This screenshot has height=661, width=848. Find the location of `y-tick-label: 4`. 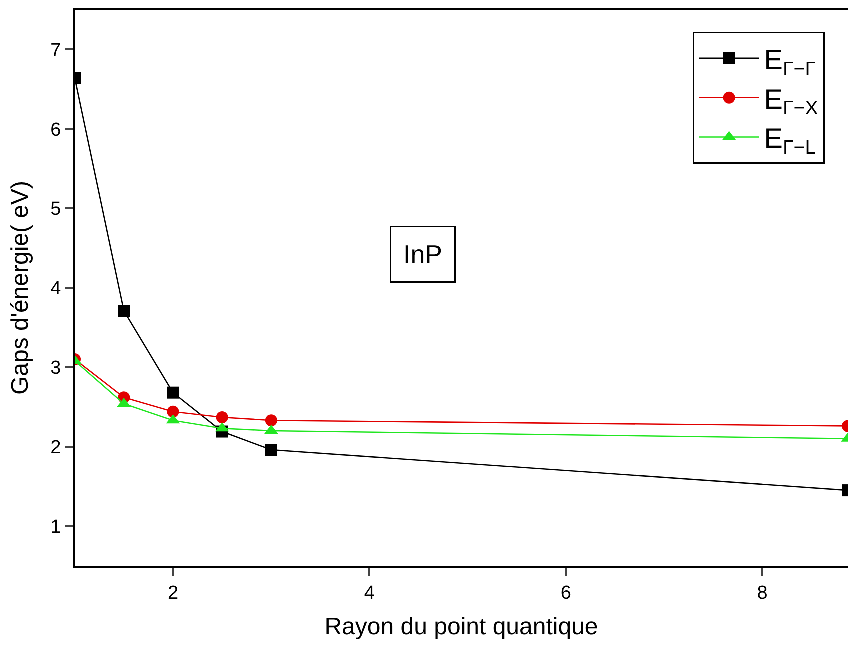

y-tick-label: 4 is located at coordinates (56, 289).